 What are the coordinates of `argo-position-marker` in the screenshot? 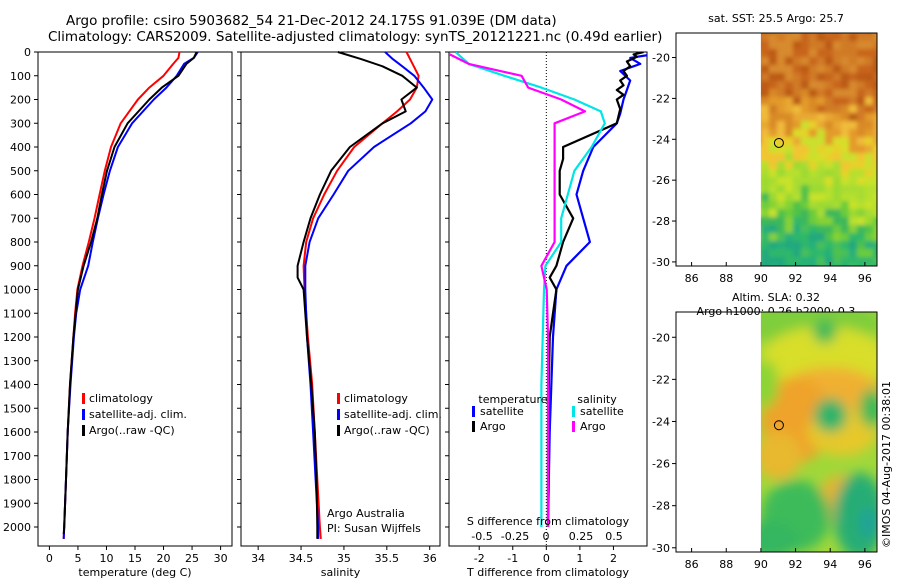 It's located at (778, 142).